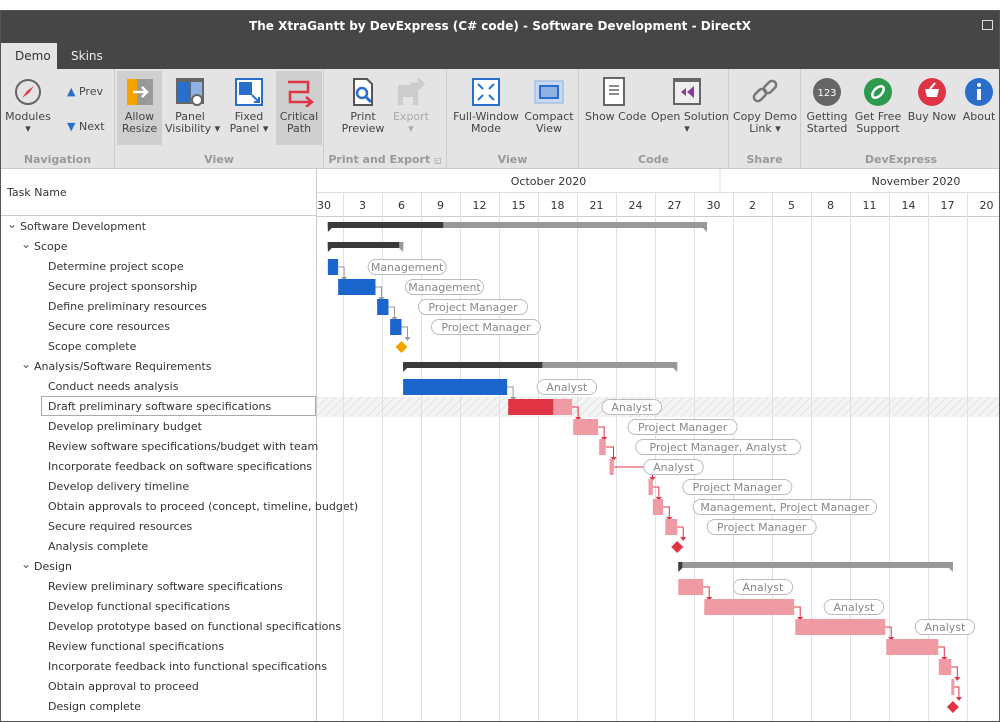  What do you see at coordinates (249, 108) in the screenshot?
I see `fixed-panel-button: Fixed Panel ▾` at bounding box center [249, 108].